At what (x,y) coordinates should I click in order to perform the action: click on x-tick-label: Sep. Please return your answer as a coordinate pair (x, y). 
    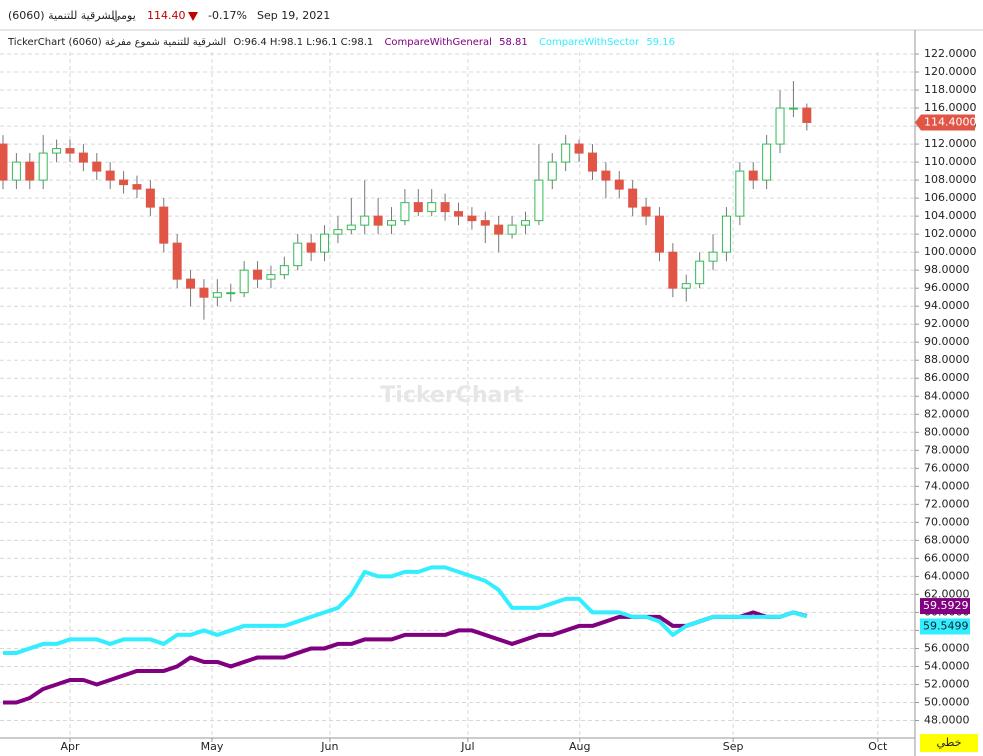
    Looking at the image, I should click on (733, 746).